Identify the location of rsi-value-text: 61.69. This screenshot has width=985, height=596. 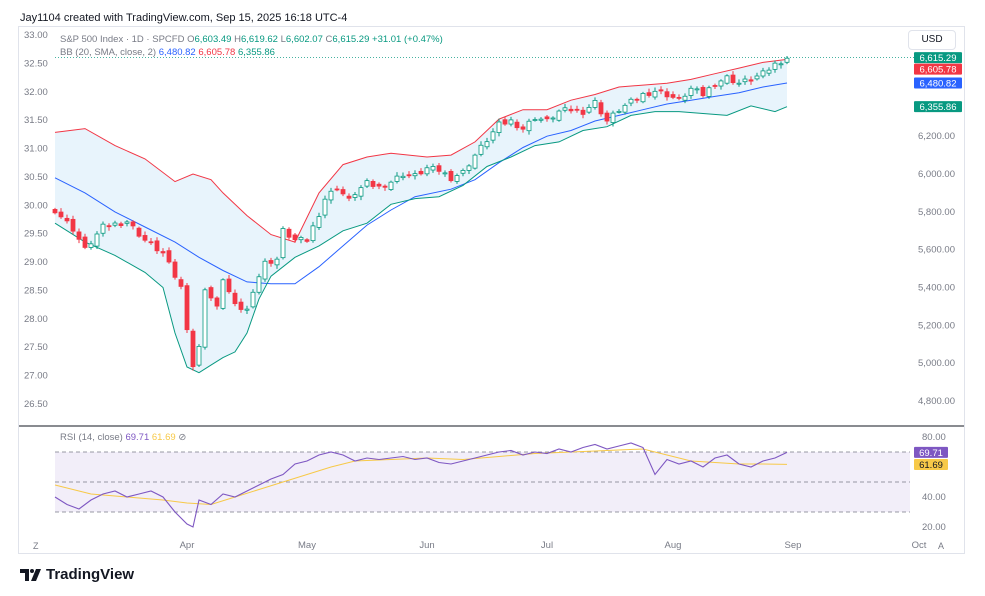
(931, 465).